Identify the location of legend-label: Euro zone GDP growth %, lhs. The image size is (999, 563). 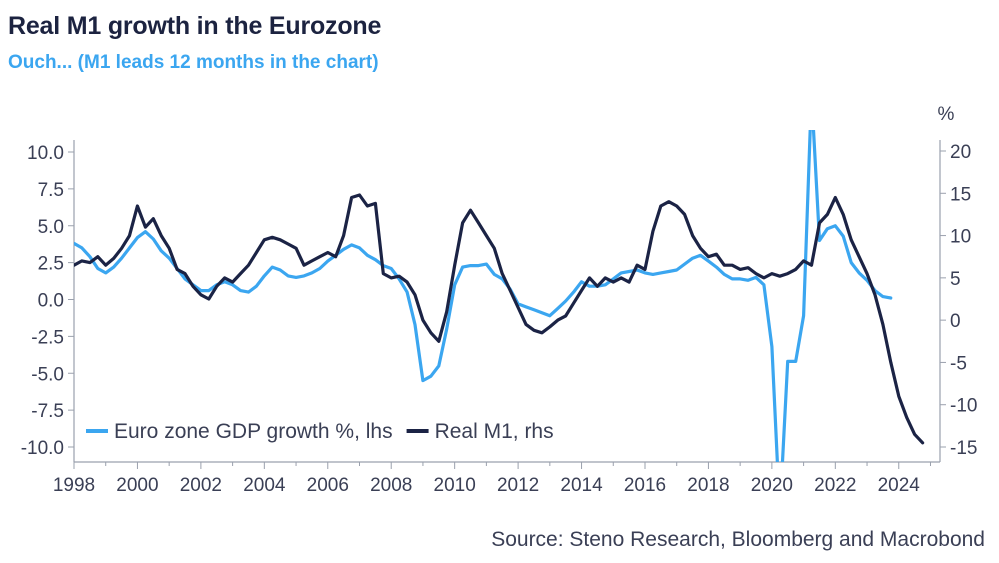
(253, 431).